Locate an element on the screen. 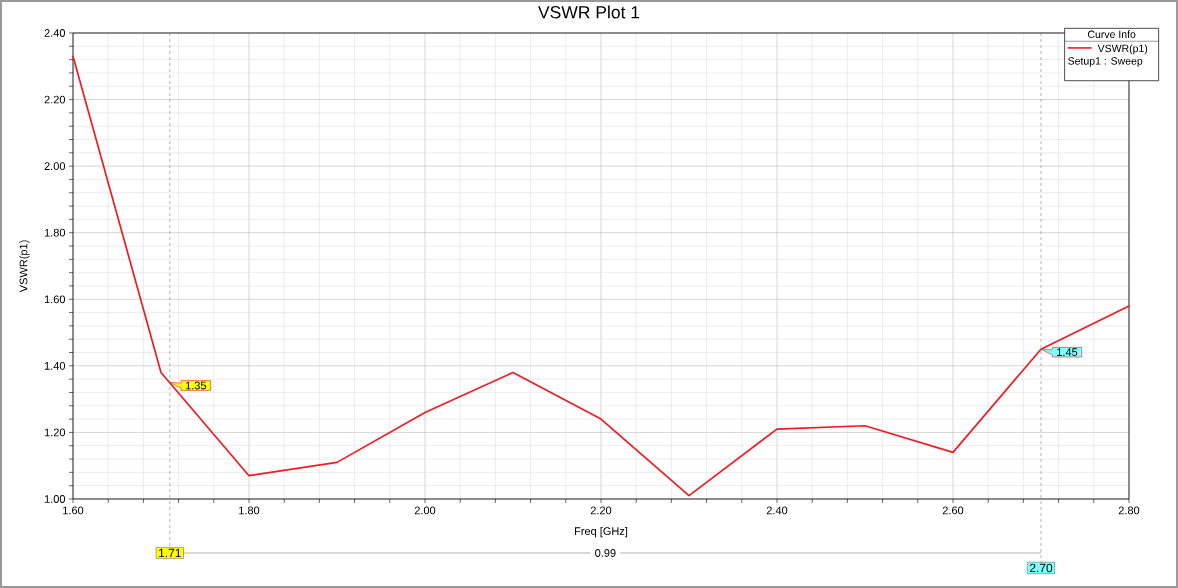 The height and width of the screenshot is (588, 1178). y-tick-label: 2.20 is located at coordinates (55, 99).